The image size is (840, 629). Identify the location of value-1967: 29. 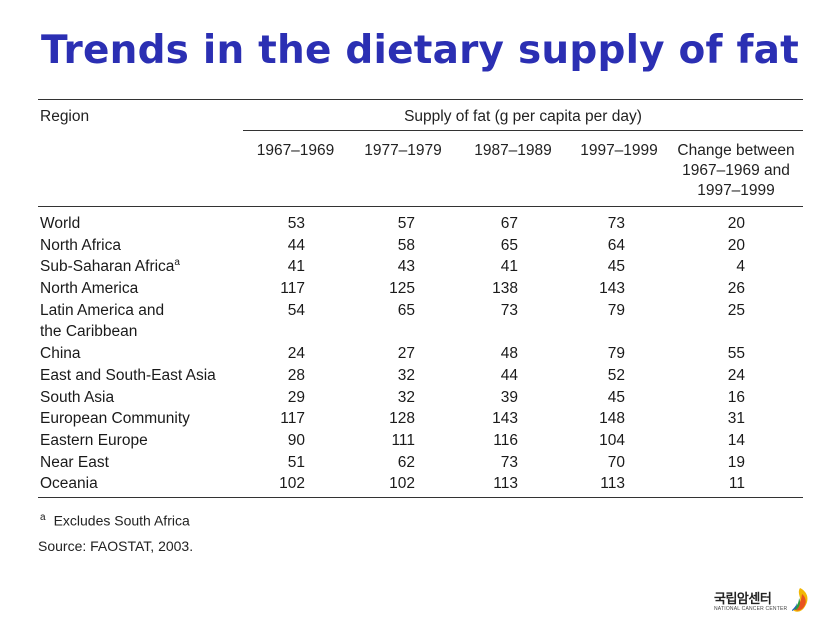
(296, 397).